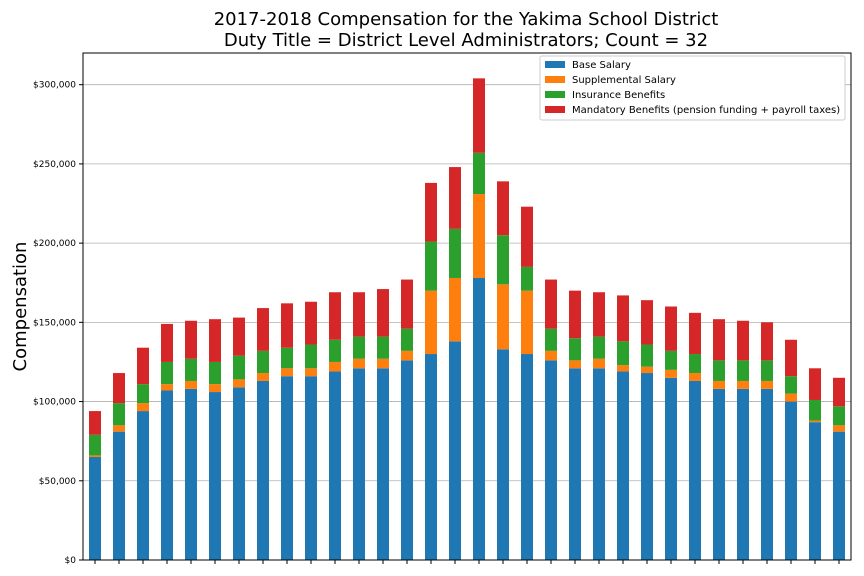  What do you see at coordinates (618, 95) in the screenshot?
I see `legend-entry: Insurance Benefits` at bounding box center [618, 95].